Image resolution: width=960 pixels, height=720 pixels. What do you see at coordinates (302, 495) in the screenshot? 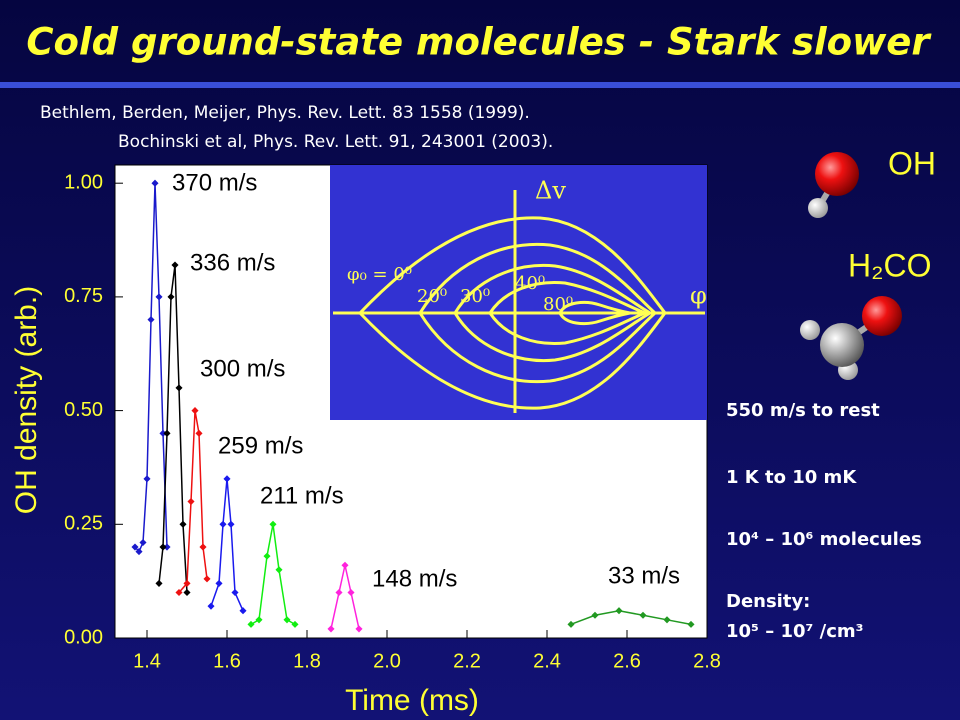
I see `series-label: 211 m/s` at bounding box center [302, 495].